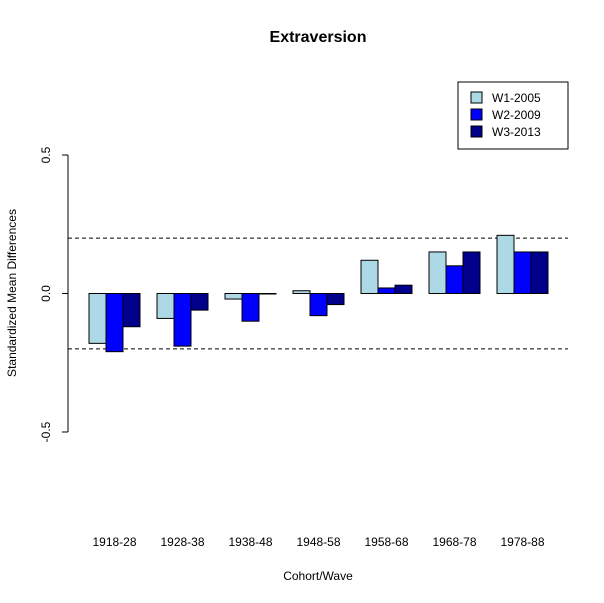 The image size is (604, 603). What do you see at coordinates (318, 37) in the screenshot?
I see `chart-title: Extraversion` at bounding box center [318, 37].